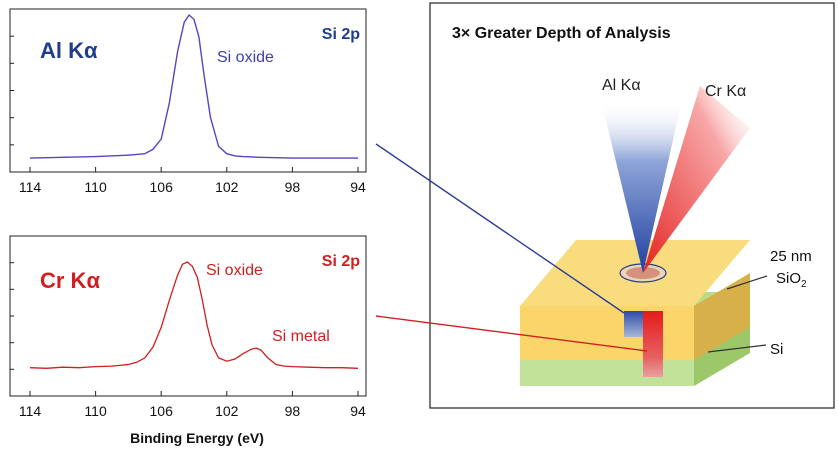 The height and width of the screenshot is (452, 838). What do you see at coordinates (341, 34) in the screenshot?
I see `al-region-label: Si 2p` at bounding box center [341, 34].